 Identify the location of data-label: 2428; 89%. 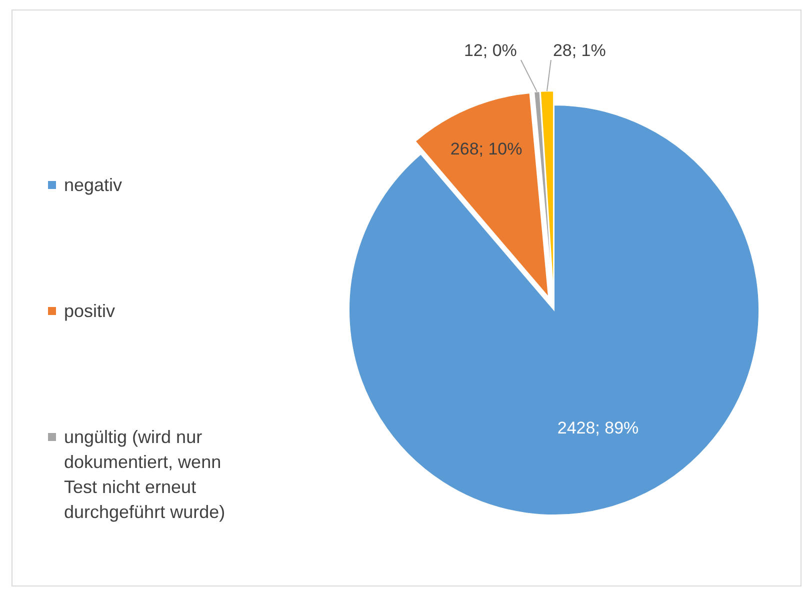
(598, 428).